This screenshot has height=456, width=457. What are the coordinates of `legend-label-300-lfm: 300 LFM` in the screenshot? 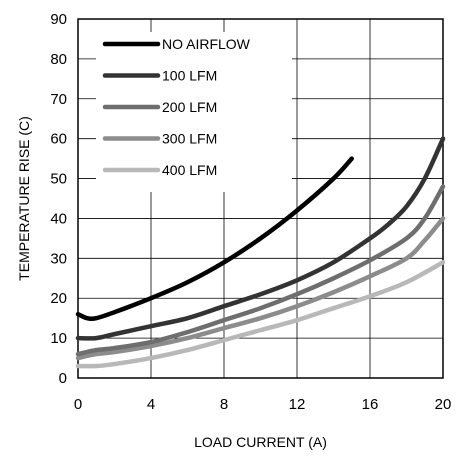 It's located at (189, 139).